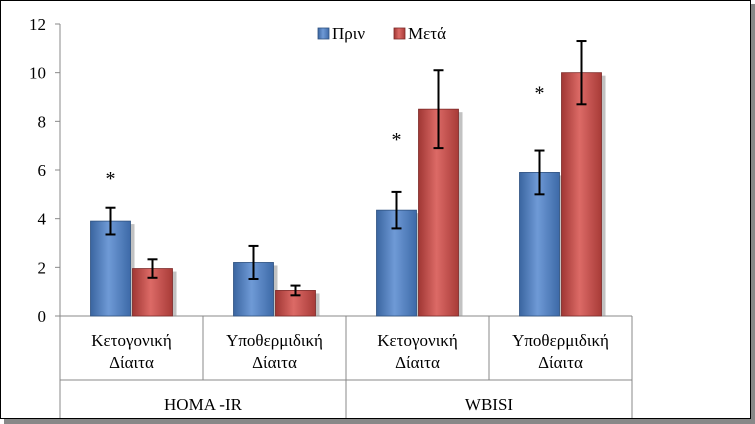 This screenshot has height=424, width=755. Describe the element at coordinates (110, 268) in the screenshot. I see `bar-before` at that location.